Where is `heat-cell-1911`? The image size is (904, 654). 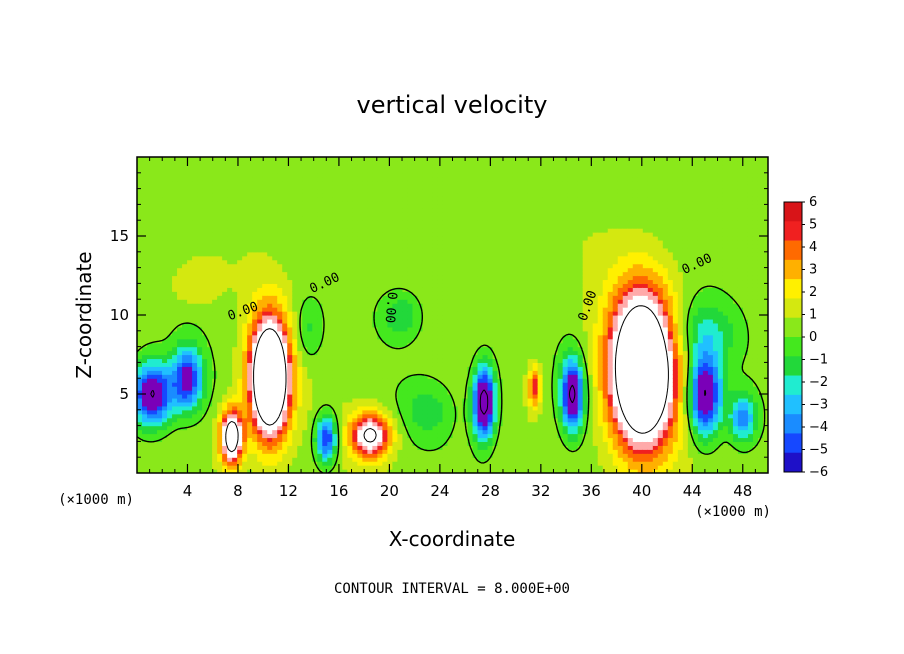 heat-cell-1911 is located at coordinates (255, 191).